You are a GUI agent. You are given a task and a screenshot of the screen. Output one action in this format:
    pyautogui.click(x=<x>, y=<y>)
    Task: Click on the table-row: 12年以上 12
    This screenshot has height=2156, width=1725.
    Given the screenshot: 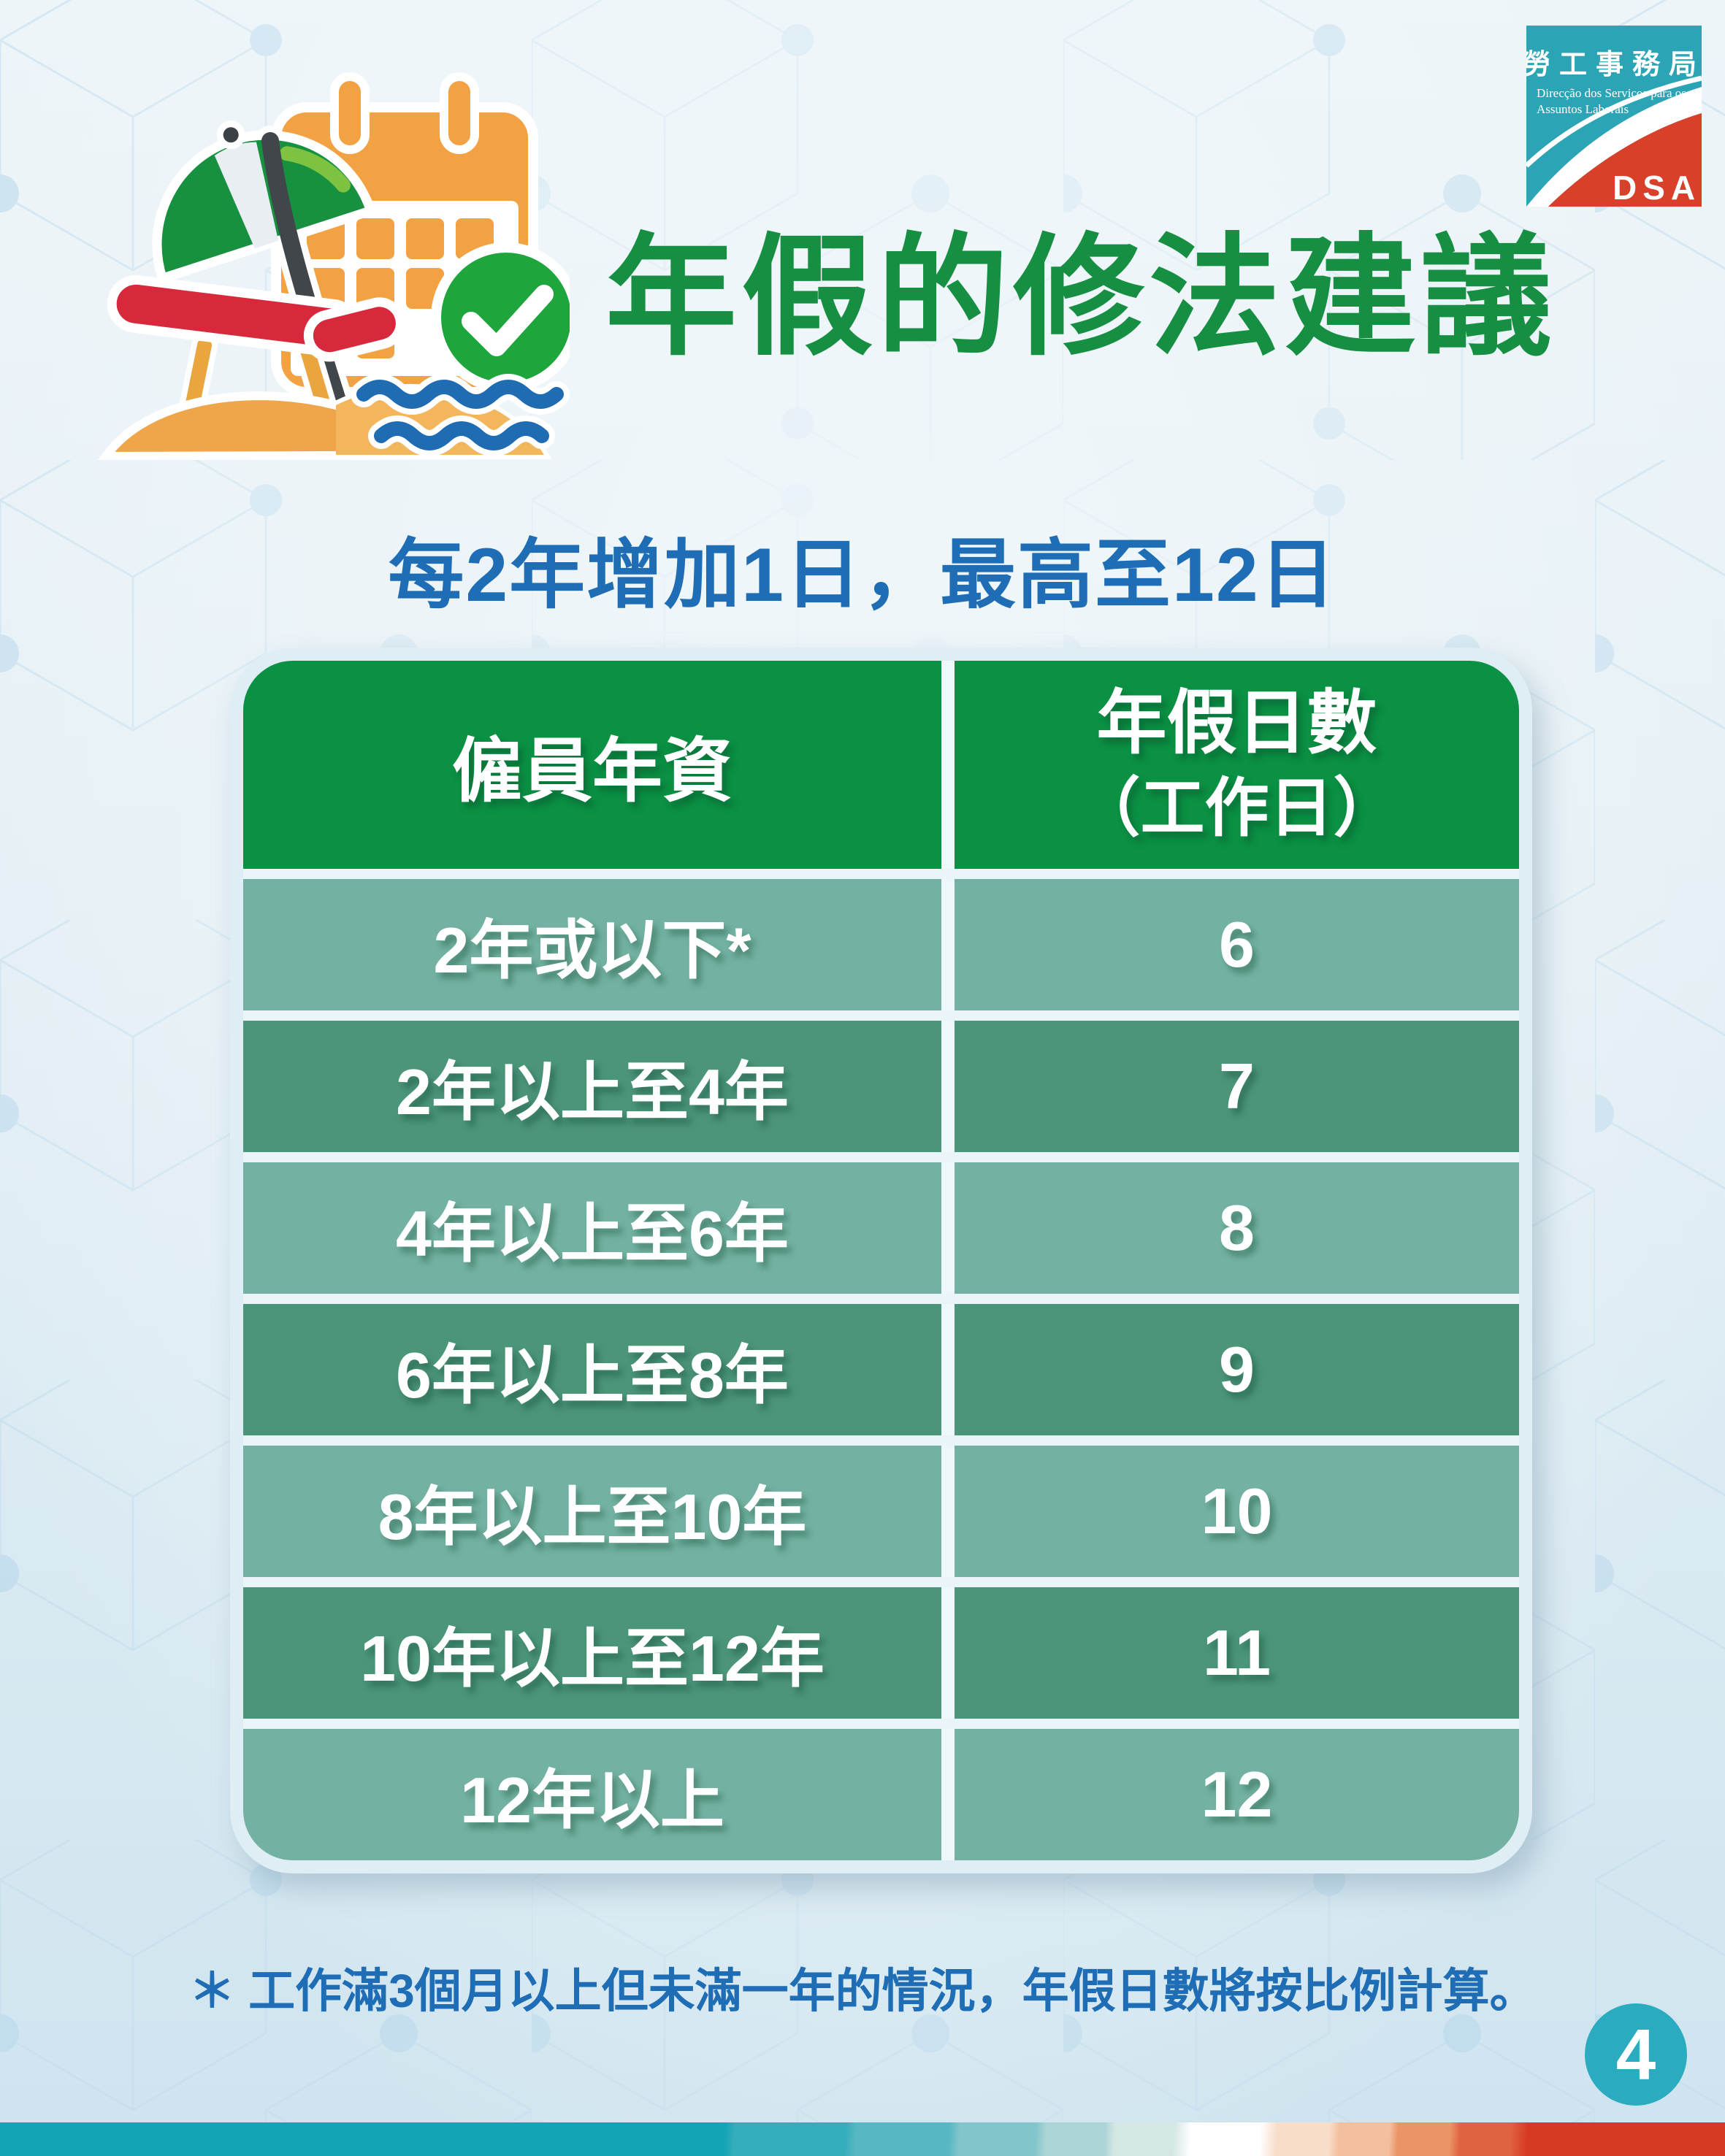 What is the action you would take?
    pyautogui.click(x=881, y=1794)
    